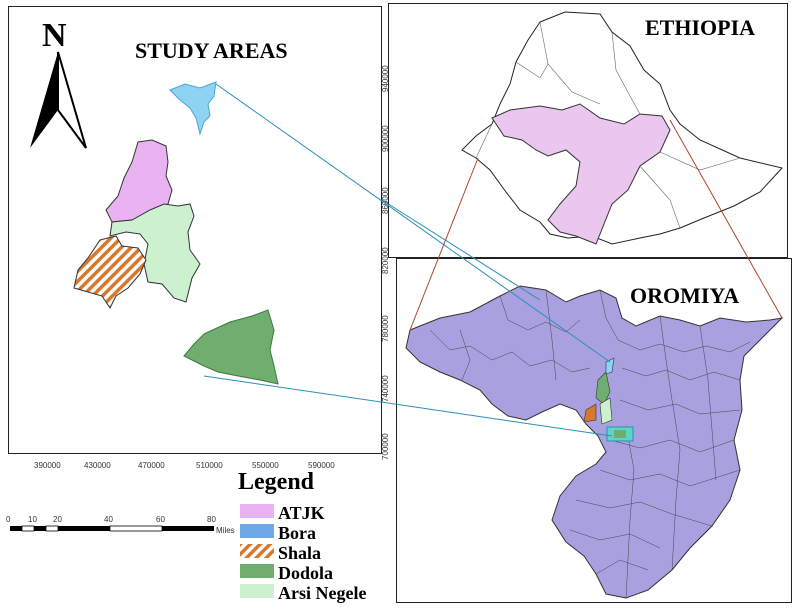 The height and width of the screenshot is (611, 792). What do you see at coordinates (155, 253) in the screenshot?
I see `arsi-negele-area` at bounding box center [155, 253].